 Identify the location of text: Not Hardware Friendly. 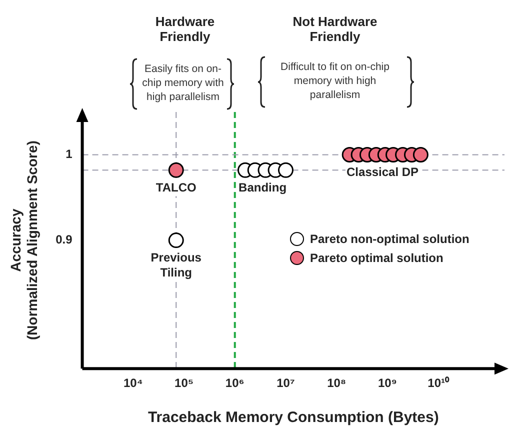
(335, 29).